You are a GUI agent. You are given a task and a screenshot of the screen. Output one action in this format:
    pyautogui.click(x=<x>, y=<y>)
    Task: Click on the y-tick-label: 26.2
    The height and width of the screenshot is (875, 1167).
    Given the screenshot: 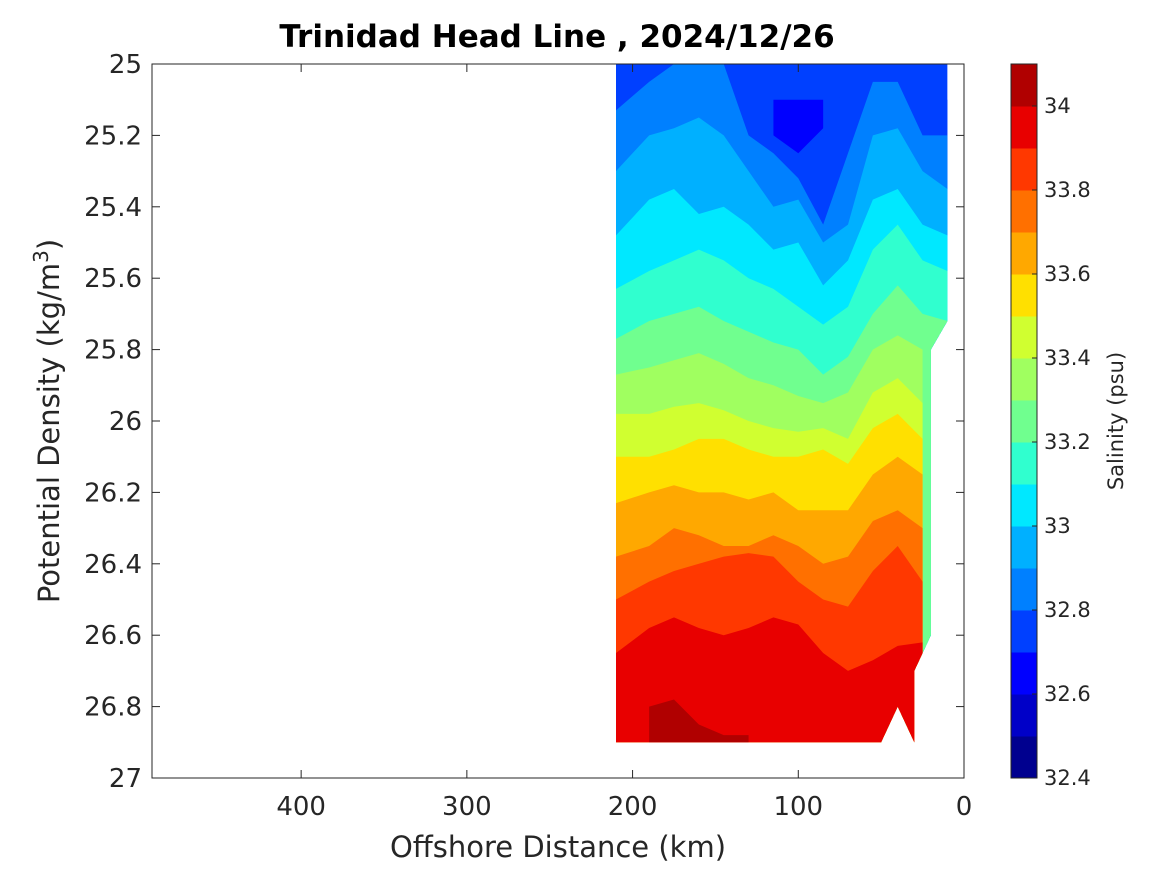 What is the action you would take?
    pyautogui.click(x=113, y=493)
    